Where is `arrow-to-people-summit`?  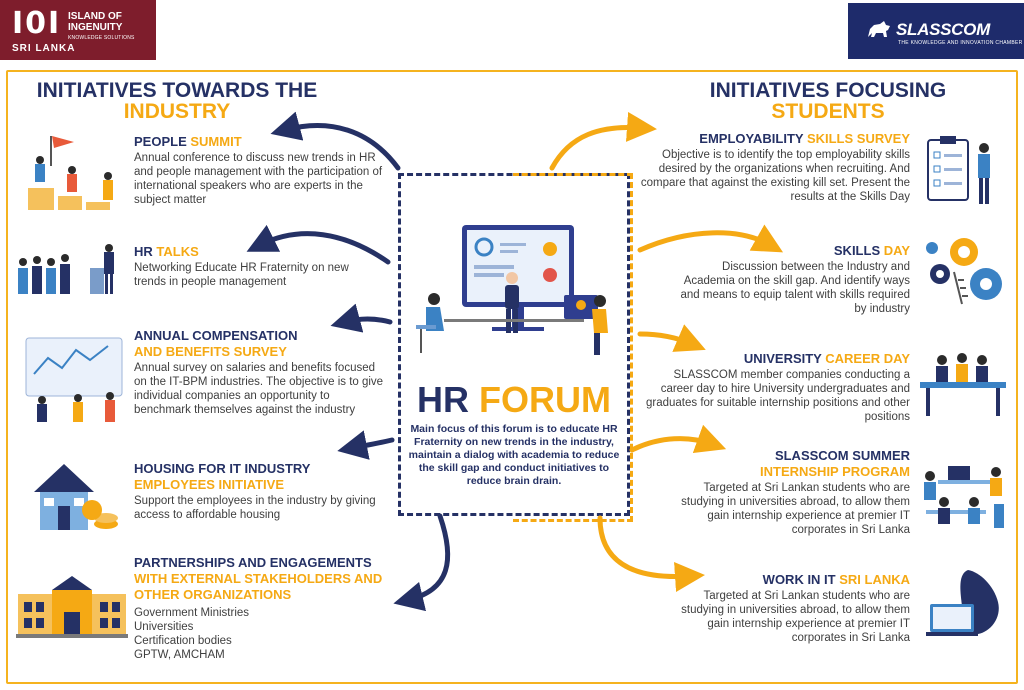
arrow-to-people-summit is located at coordinates (335, 141).